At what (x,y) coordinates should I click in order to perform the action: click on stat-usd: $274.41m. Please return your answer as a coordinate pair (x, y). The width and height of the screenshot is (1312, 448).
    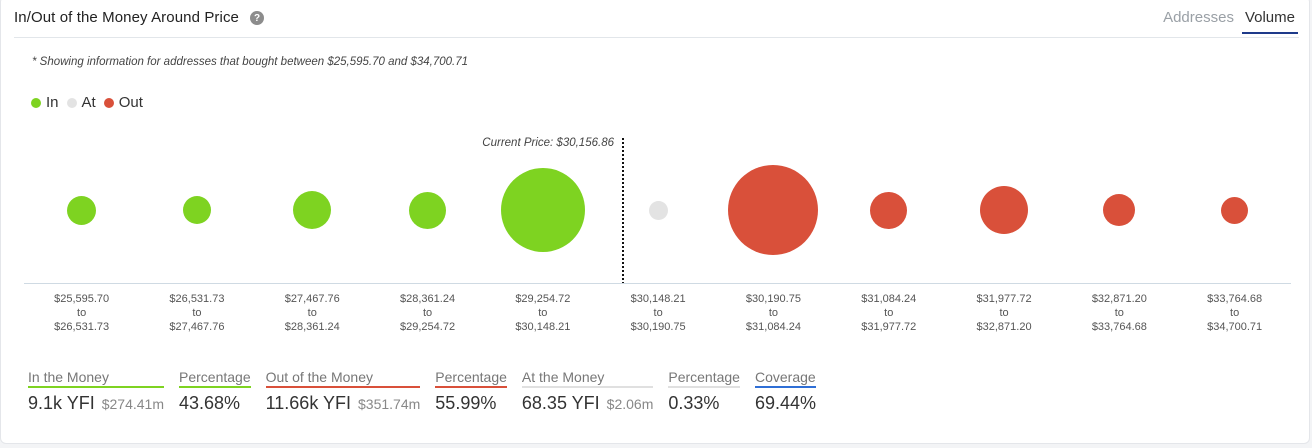
    Looking at the image, I should click on (132, 404).